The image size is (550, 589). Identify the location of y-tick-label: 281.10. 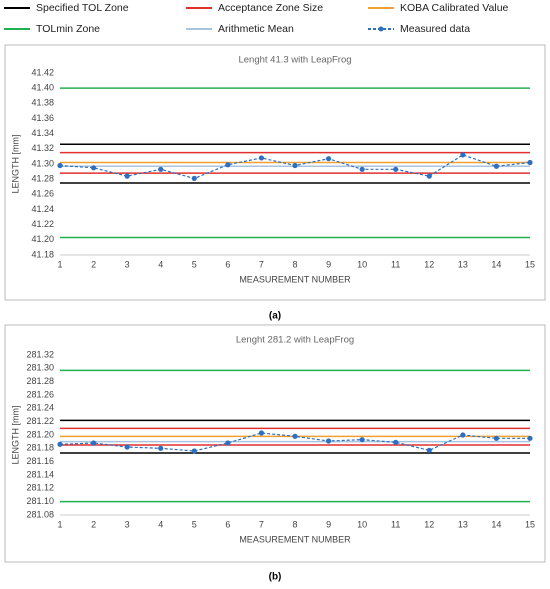
(40, 501).